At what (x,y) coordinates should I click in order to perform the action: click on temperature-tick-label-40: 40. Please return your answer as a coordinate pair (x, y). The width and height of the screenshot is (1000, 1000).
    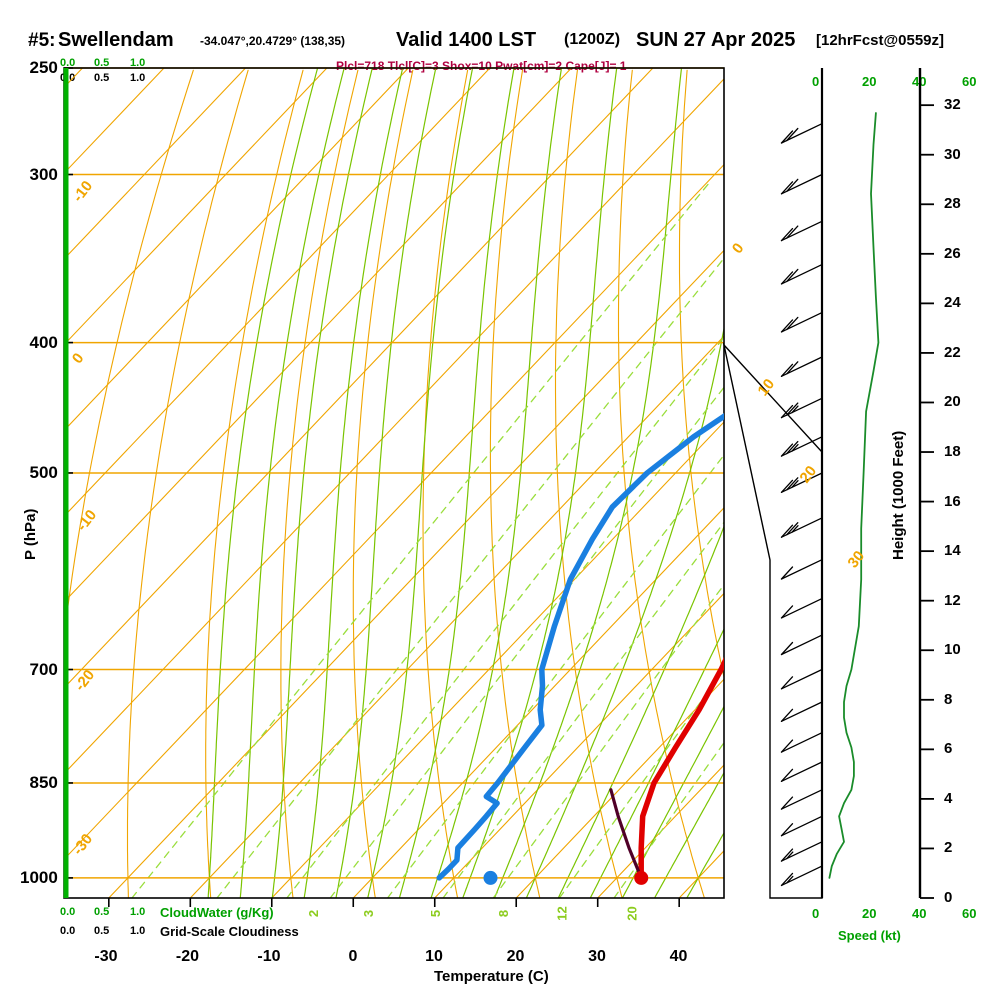
    Looking at the image, I should click on (678, 956).